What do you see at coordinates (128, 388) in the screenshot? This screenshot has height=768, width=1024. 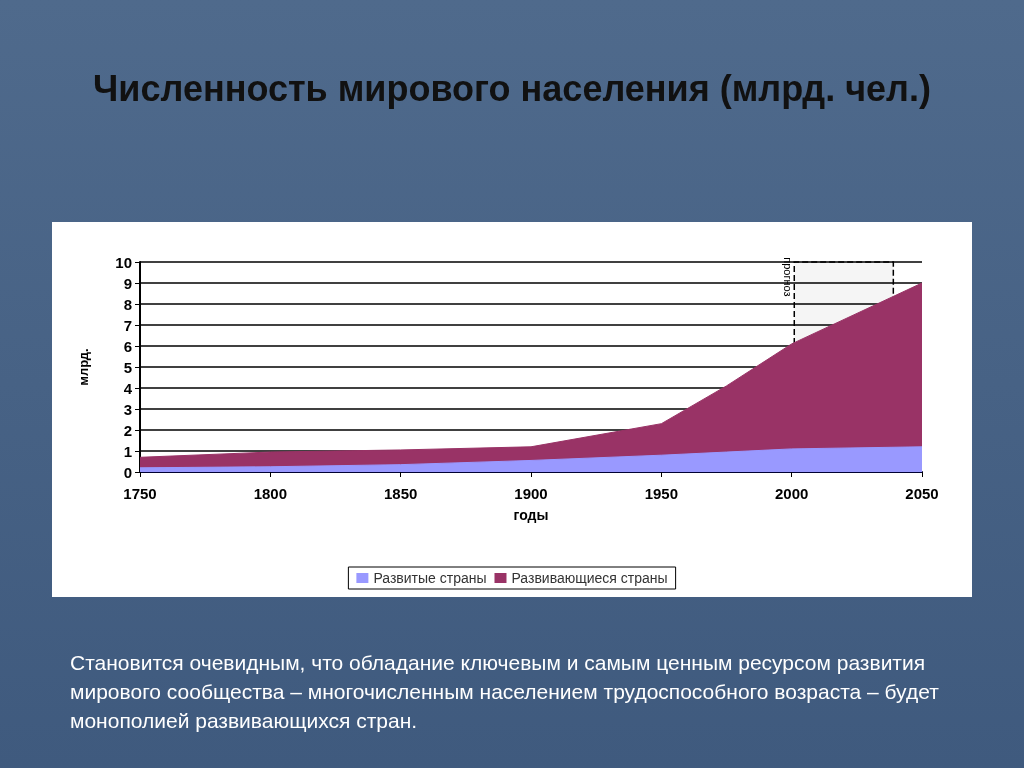 I see `y-tick-label: 4` at bounding box center [128, 388].